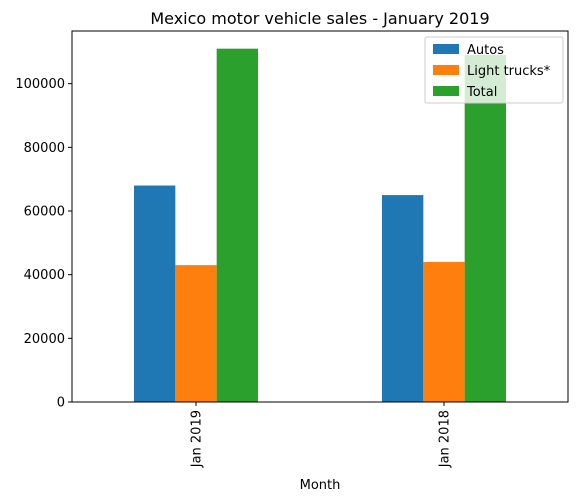  I want to click on x-axis-label: Month, so click(320, 485).